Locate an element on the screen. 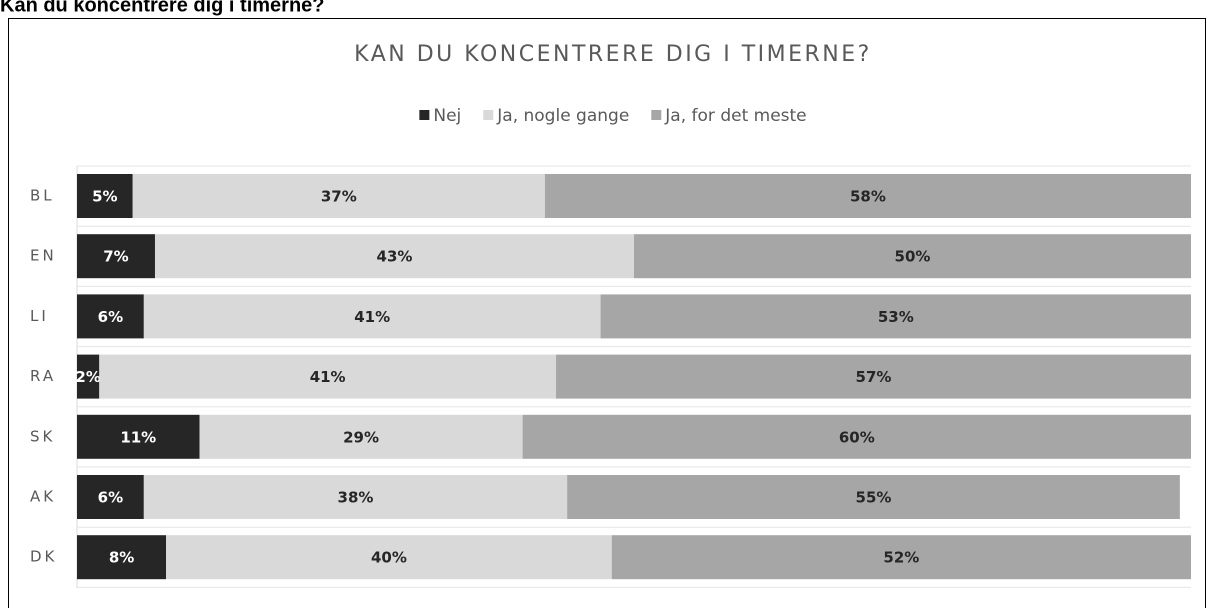 The height and width of the screenshot is (608, 1208). data-label: 55% is located at coordinates (874, 498).